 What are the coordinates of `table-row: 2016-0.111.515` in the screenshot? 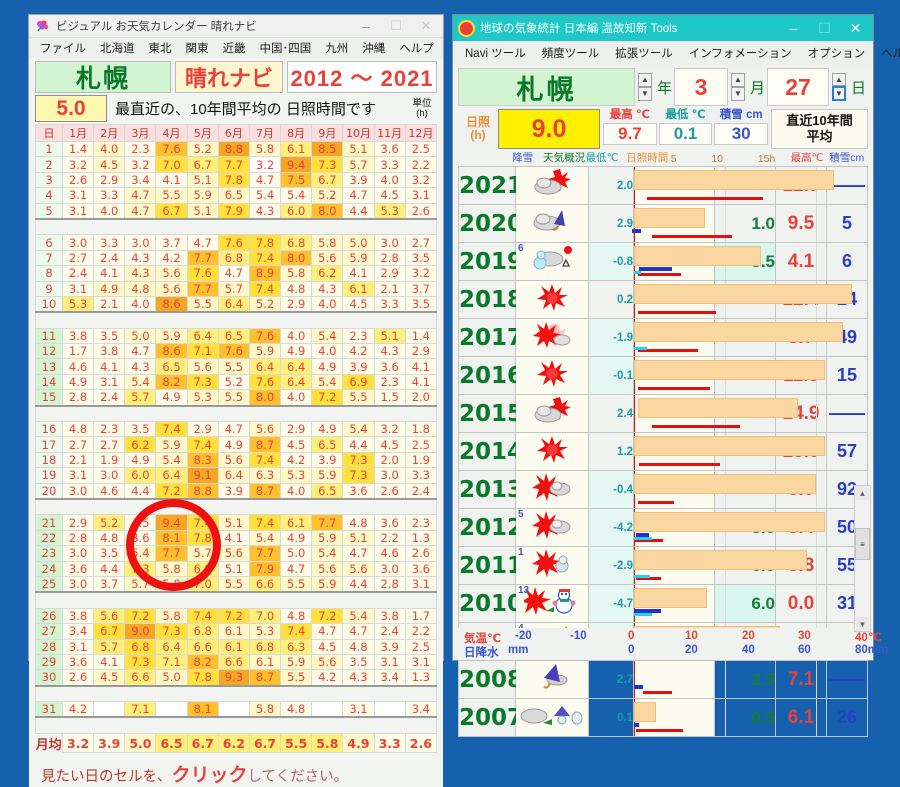 It's located at (663, 375).